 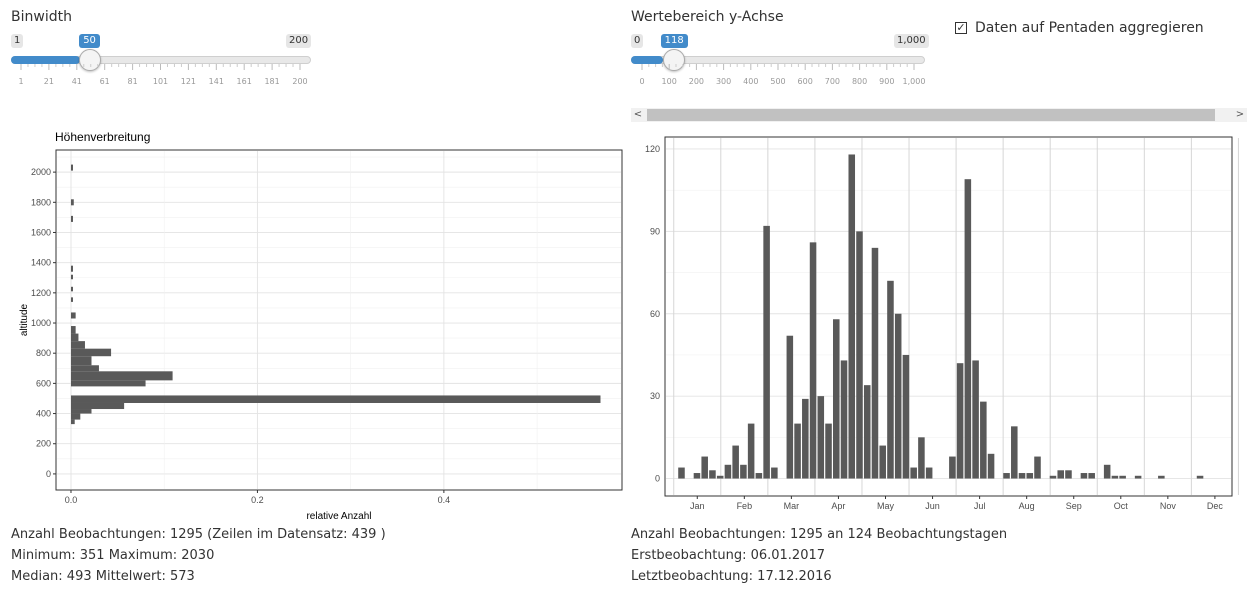 What do you see at coordinates (103, 576) in the screenshot?
I see `left-summary-line3: Median: 493 Mittelwert: 573` at bounding box center [103, 576].